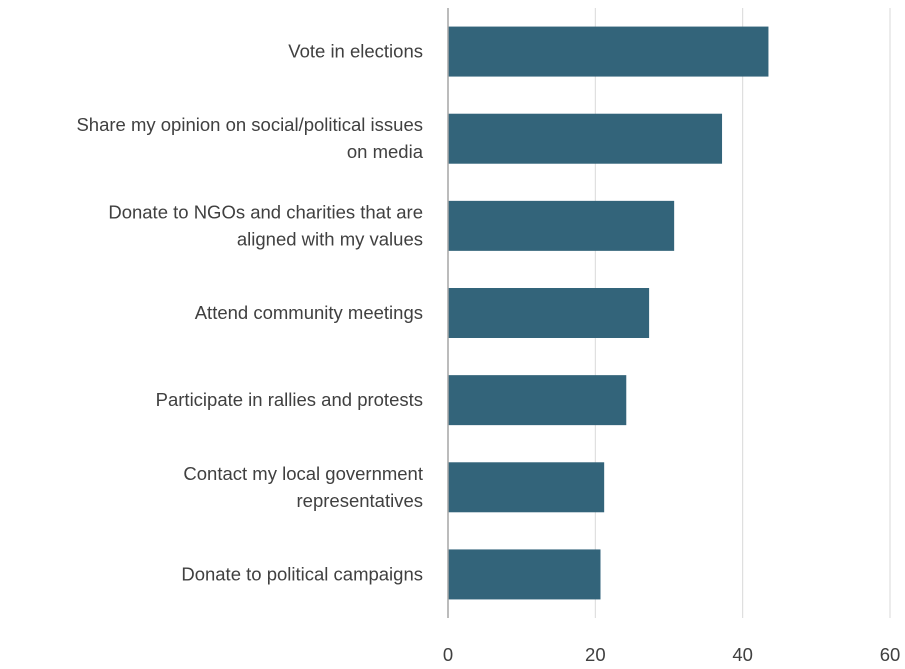 The height and width of the screenshot is (669, 905). Describe the element at coordinates (303, 473) in the screenshot. I see `category-label: Contact my local government` at that location.